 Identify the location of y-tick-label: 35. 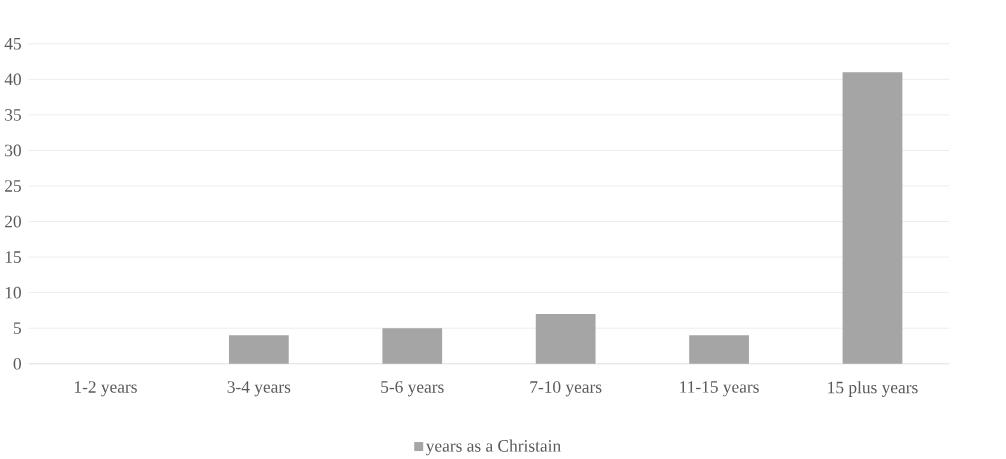
(13, 115).